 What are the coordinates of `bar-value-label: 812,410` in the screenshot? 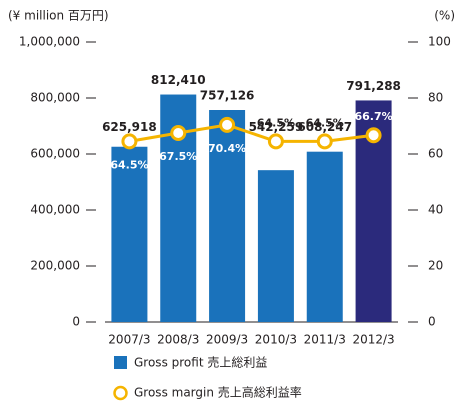 It's located at (178, 80).